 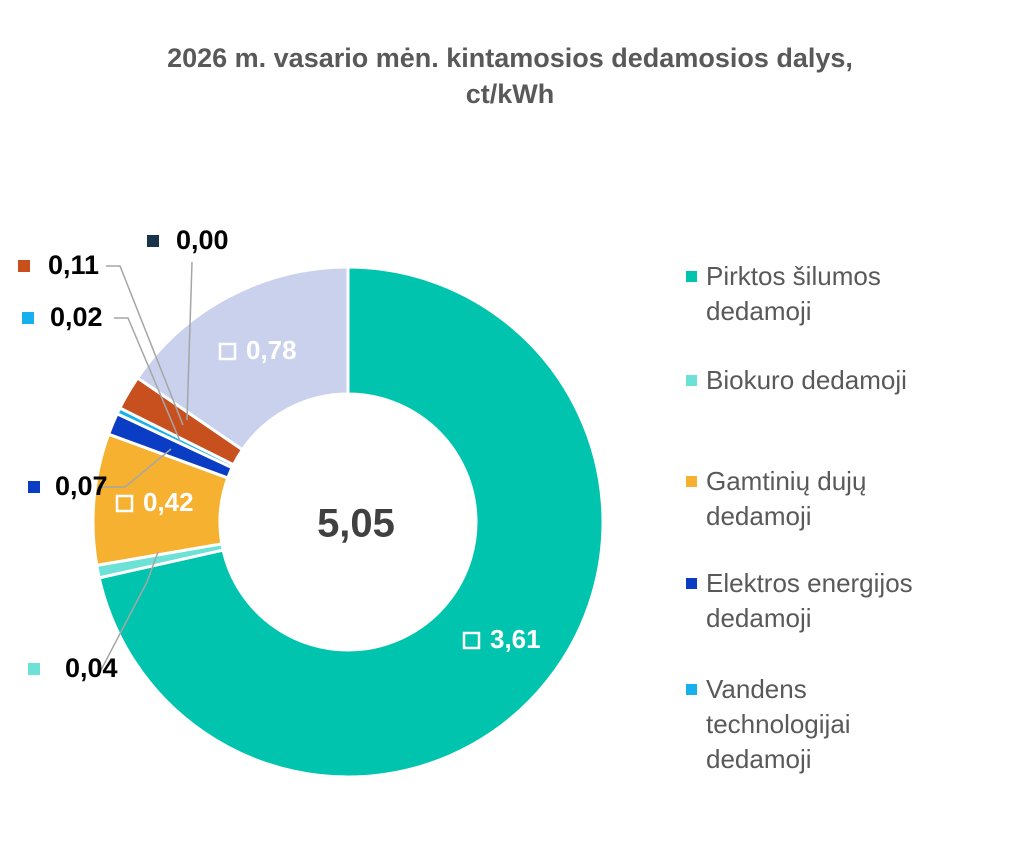 What do you see at coordinates (793, 276) in the screenshot?
I see `legend-label-line: Pirktos šilumos` at bounding box center [793, 276].